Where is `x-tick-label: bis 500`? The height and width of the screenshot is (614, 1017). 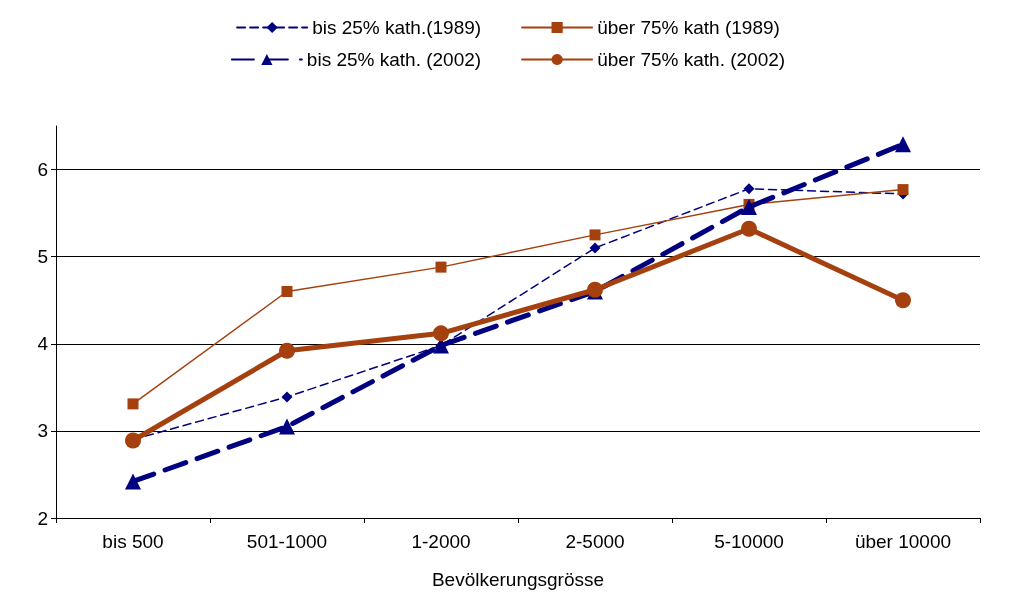
x-tick-label: bis 500 is located at coordinates (133, 541).